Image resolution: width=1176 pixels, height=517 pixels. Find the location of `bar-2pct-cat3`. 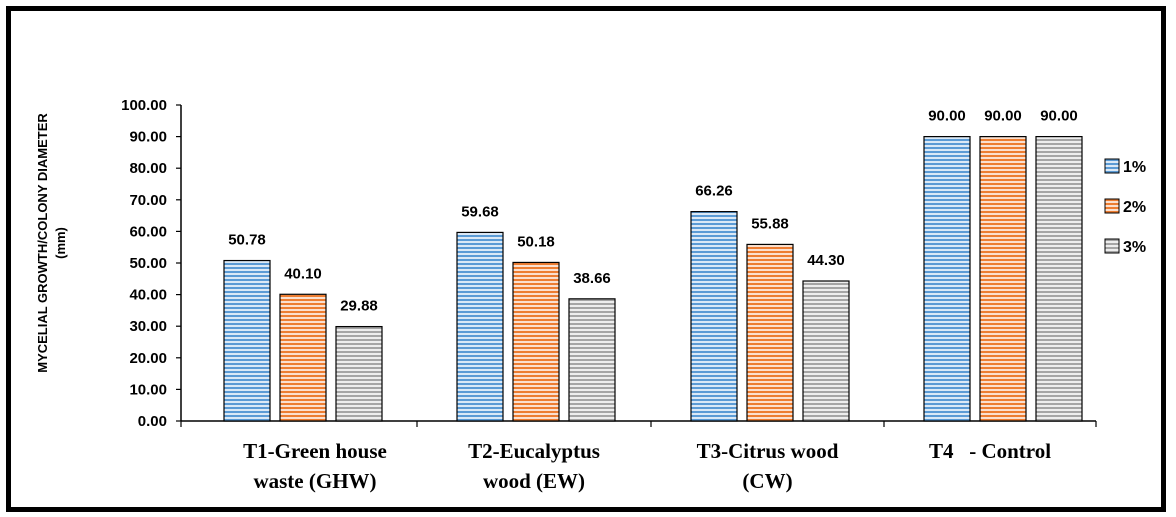

bar-2pct-cat3 is located at coordinates (770, 332).